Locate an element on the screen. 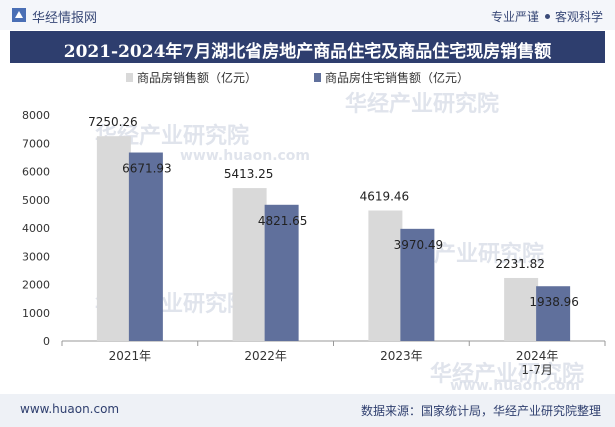 The image size is (615, 427). legend-label-2: 商品房住宅销售额（亿元） is located at coordinates (397, 77).